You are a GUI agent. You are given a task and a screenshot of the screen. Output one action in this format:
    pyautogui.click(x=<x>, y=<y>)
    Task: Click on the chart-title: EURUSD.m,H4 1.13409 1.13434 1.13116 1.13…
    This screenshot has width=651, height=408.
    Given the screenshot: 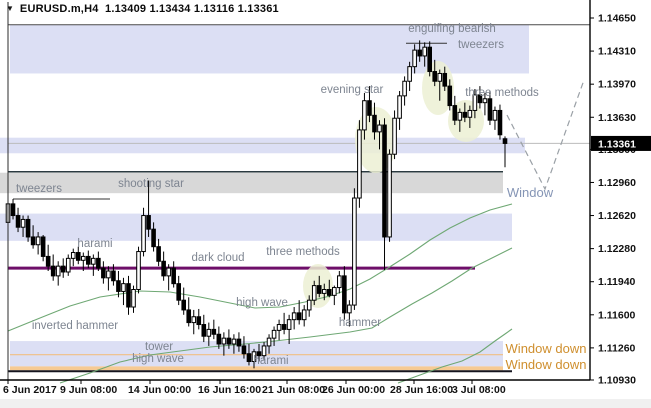 What is the action you would take?
    pyautogui.click(x=149, y=9)
    